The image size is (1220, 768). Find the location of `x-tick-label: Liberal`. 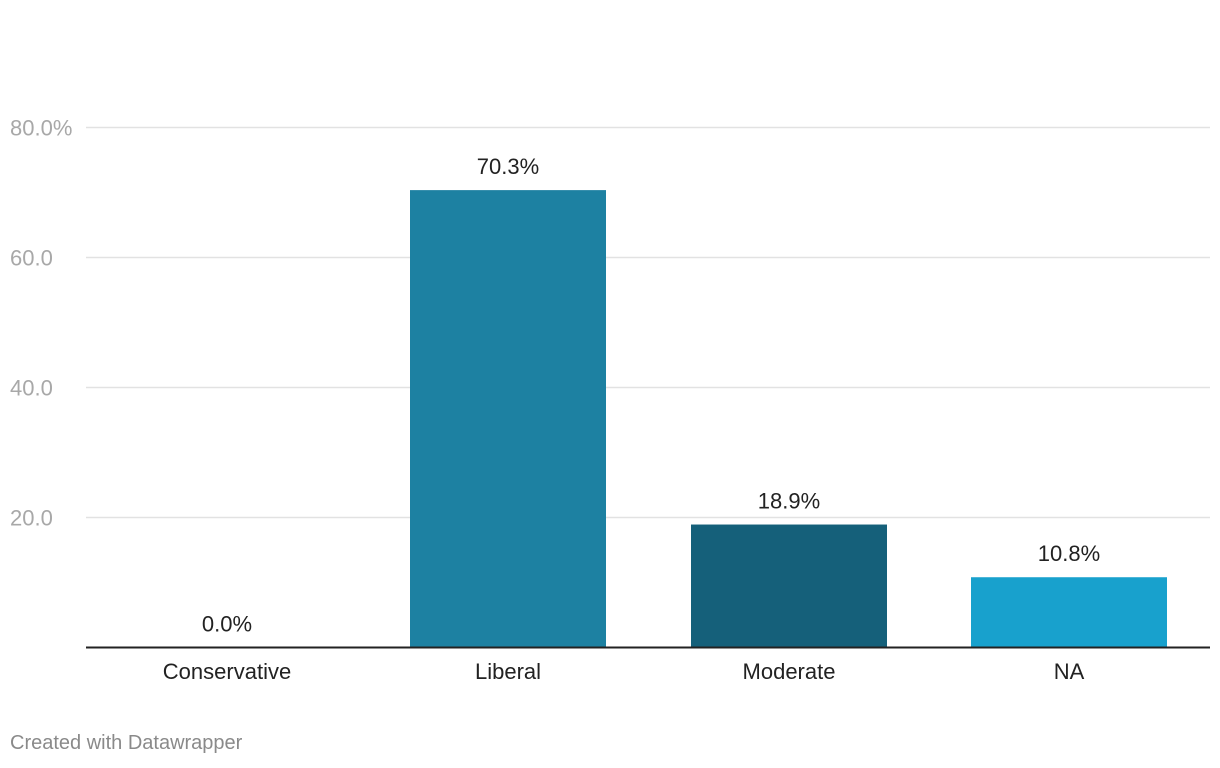

x-tick-label: Liberal is located at coordinates (508, 671).